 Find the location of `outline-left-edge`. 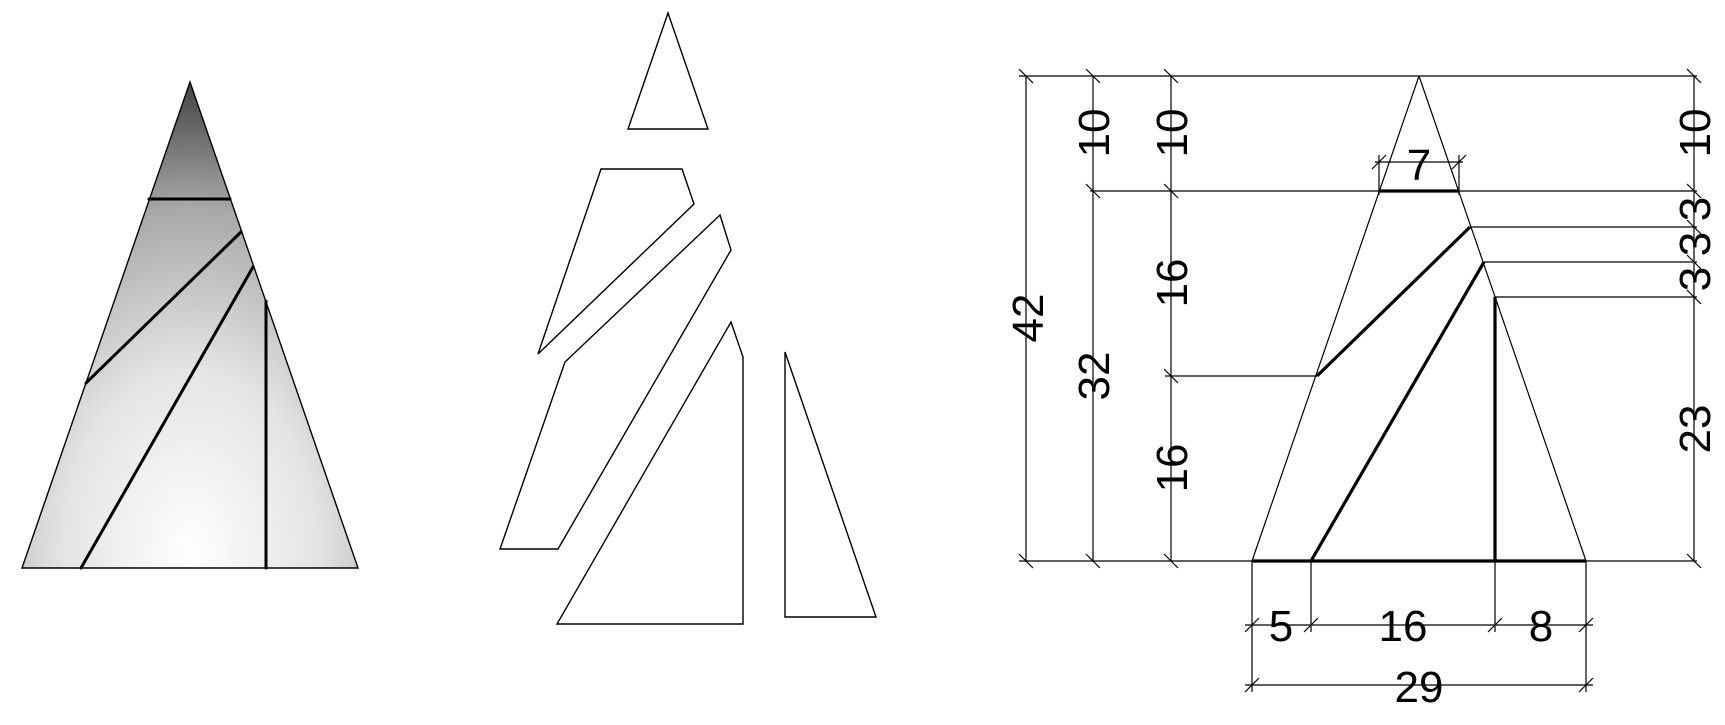

outline-left-edge is located at coordinates (1335, 318).